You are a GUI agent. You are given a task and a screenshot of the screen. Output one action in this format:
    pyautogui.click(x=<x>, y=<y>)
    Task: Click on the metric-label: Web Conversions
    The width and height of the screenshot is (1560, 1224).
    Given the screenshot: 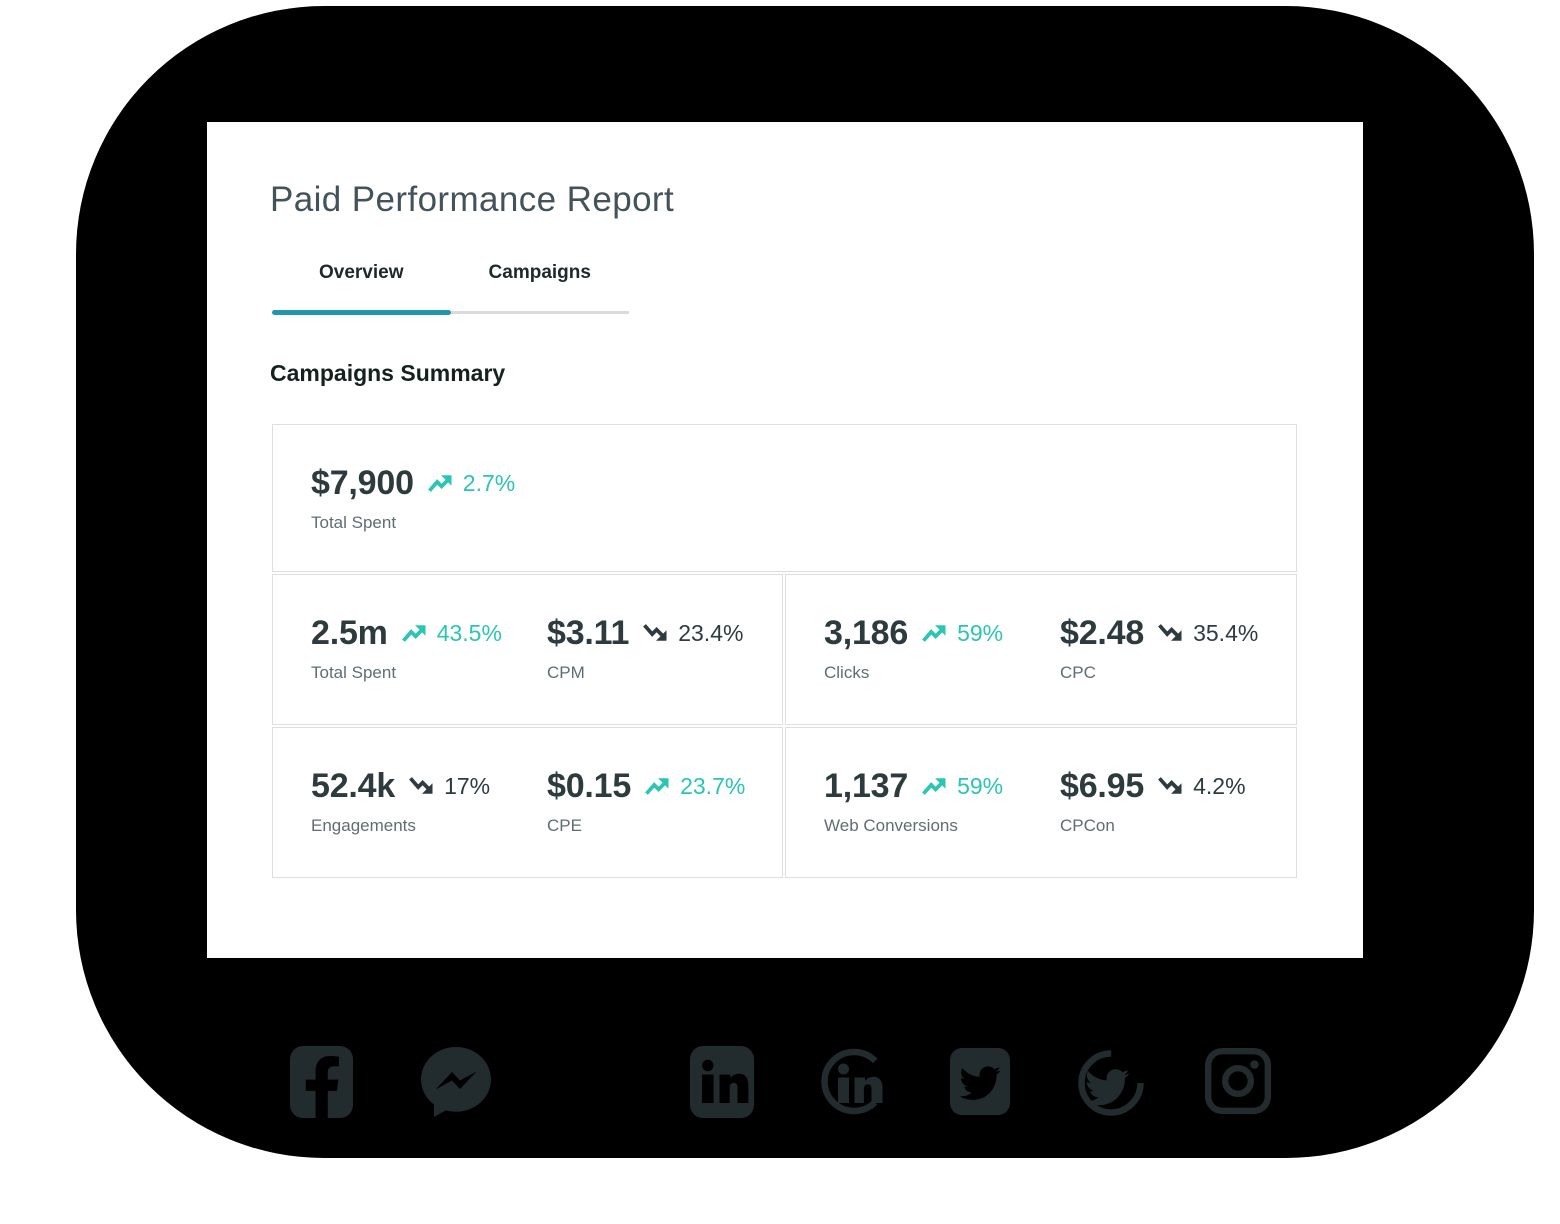 What is the action you would take?
    pyautogui.click(x=891, y=825)
    